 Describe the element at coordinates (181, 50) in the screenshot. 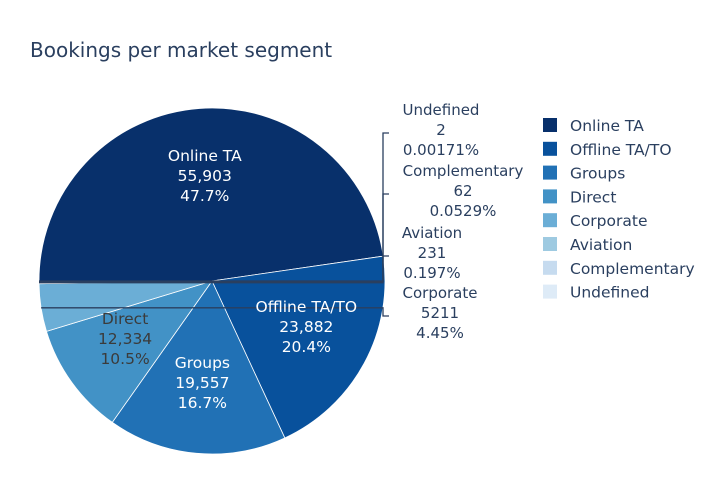

I see `chart-title: Bookings per market segment` at that location.